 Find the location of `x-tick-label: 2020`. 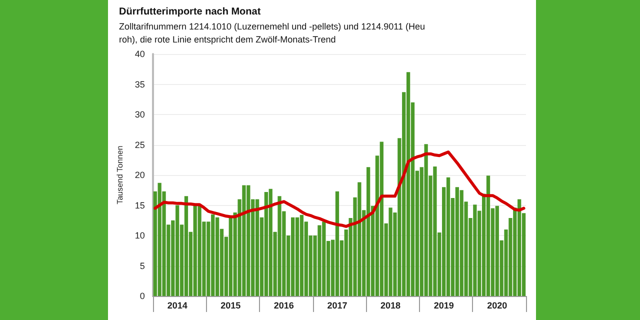

x-tick-label: 2020 is located at coordinates (497, 305).